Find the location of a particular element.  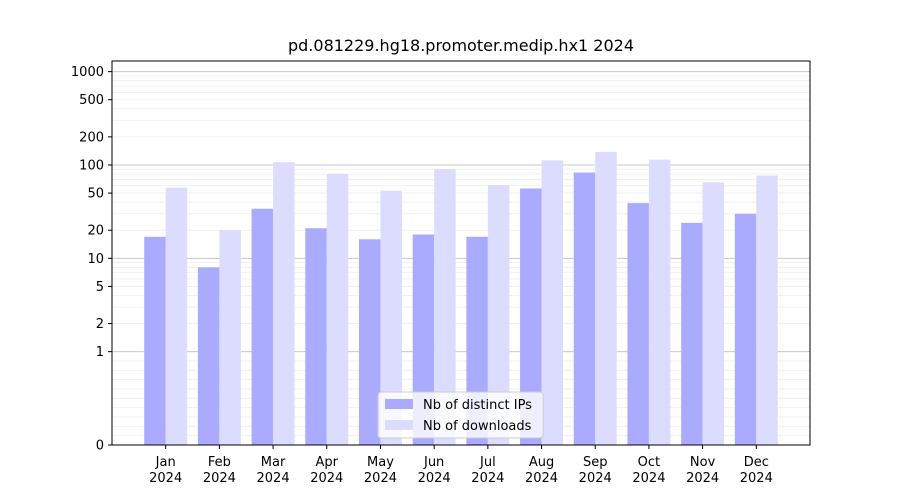

legend-swatch-downloads is located at coordinates (399, 425).